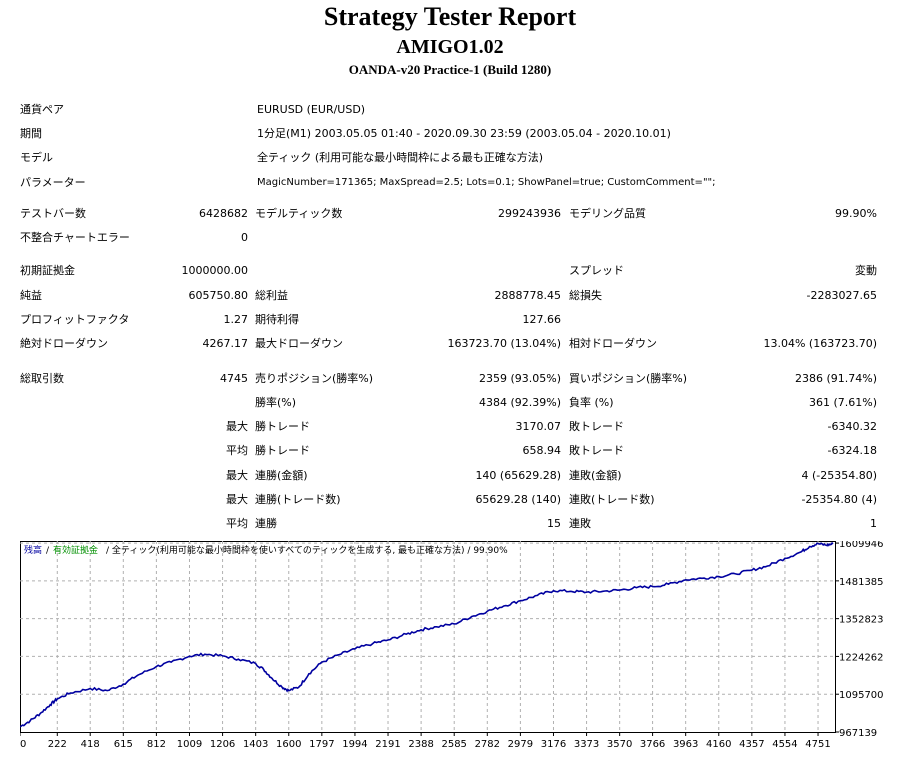  I want to click on quality-label: モデリング品質, so click(607, 213).